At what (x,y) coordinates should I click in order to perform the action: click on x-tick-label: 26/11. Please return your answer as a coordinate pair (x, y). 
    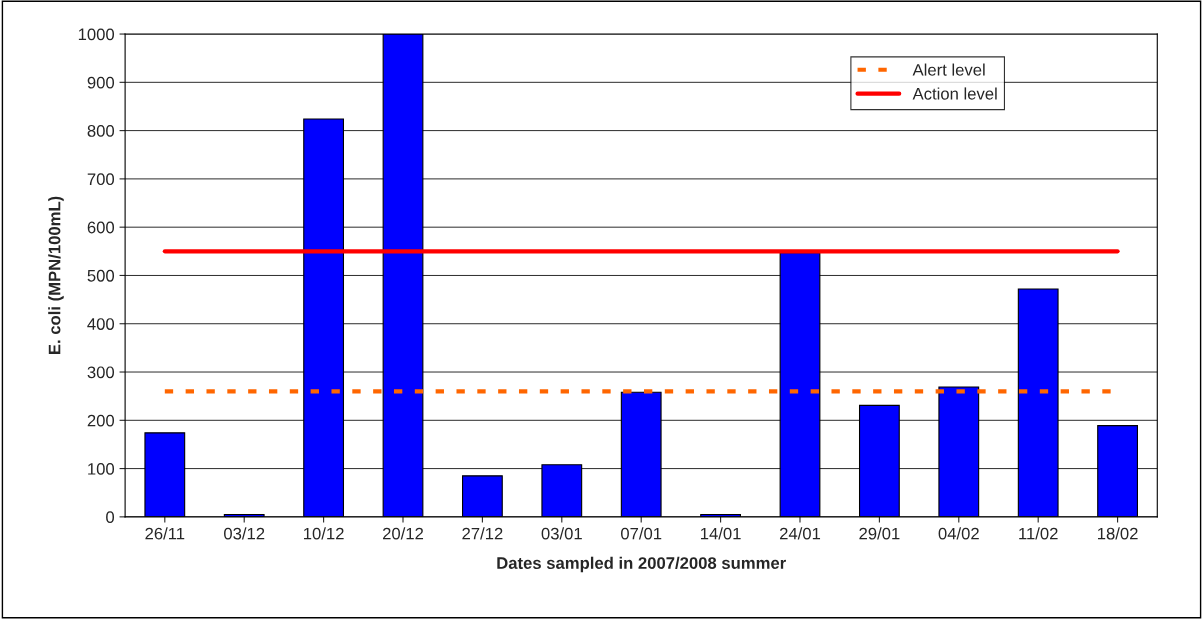
    Looking at the image, I should click on (165, 533).